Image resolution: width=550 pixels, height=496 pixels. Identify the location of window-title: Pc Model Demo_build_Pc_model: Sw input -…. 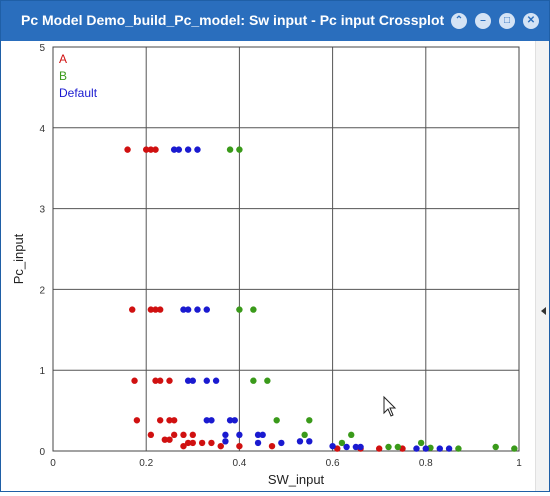
(233, 20).